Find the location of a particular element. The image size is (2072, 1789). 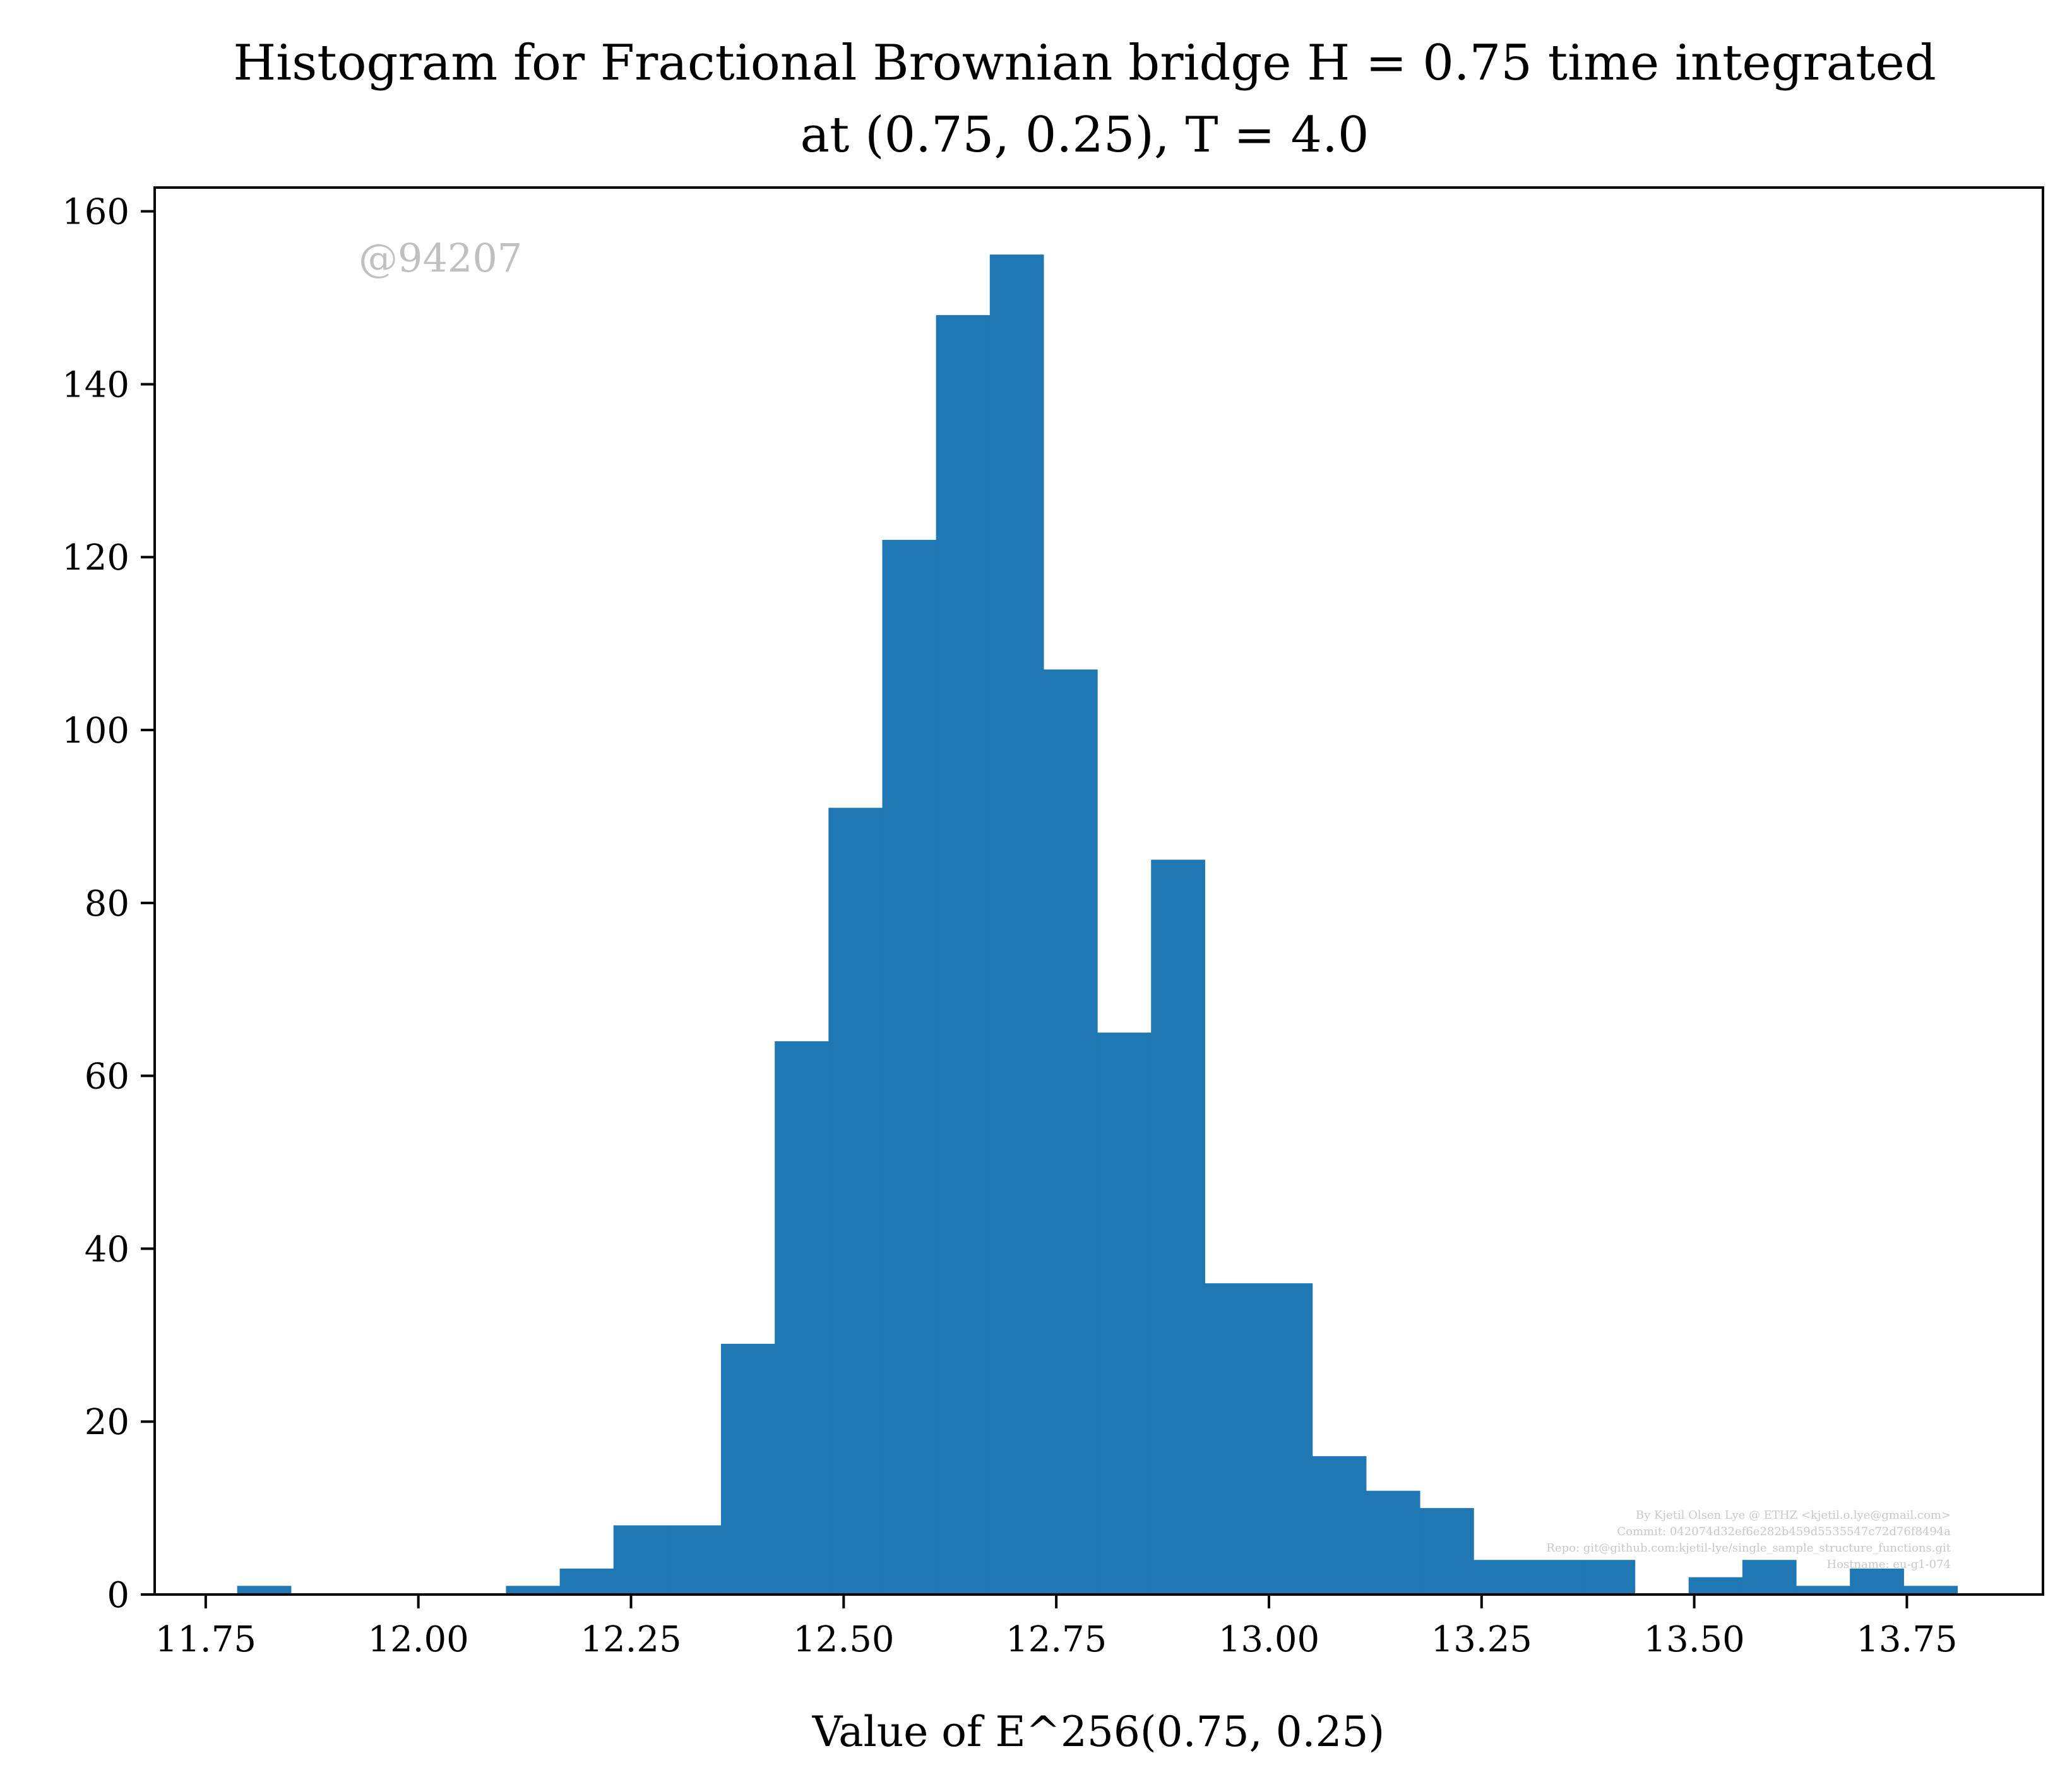

x-tick-label: 13.75 is located at coordinates (1906, 1639).